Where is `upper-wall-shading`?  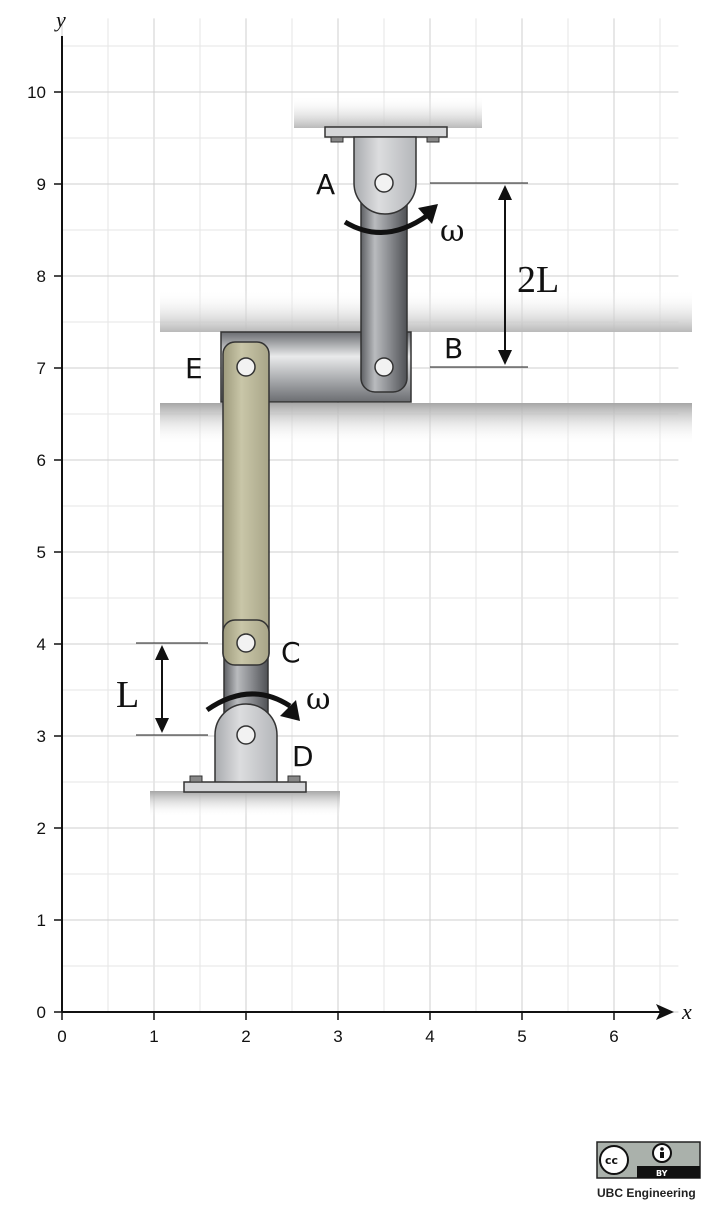
upper-wall-shading is located at coordinates (426, 311).